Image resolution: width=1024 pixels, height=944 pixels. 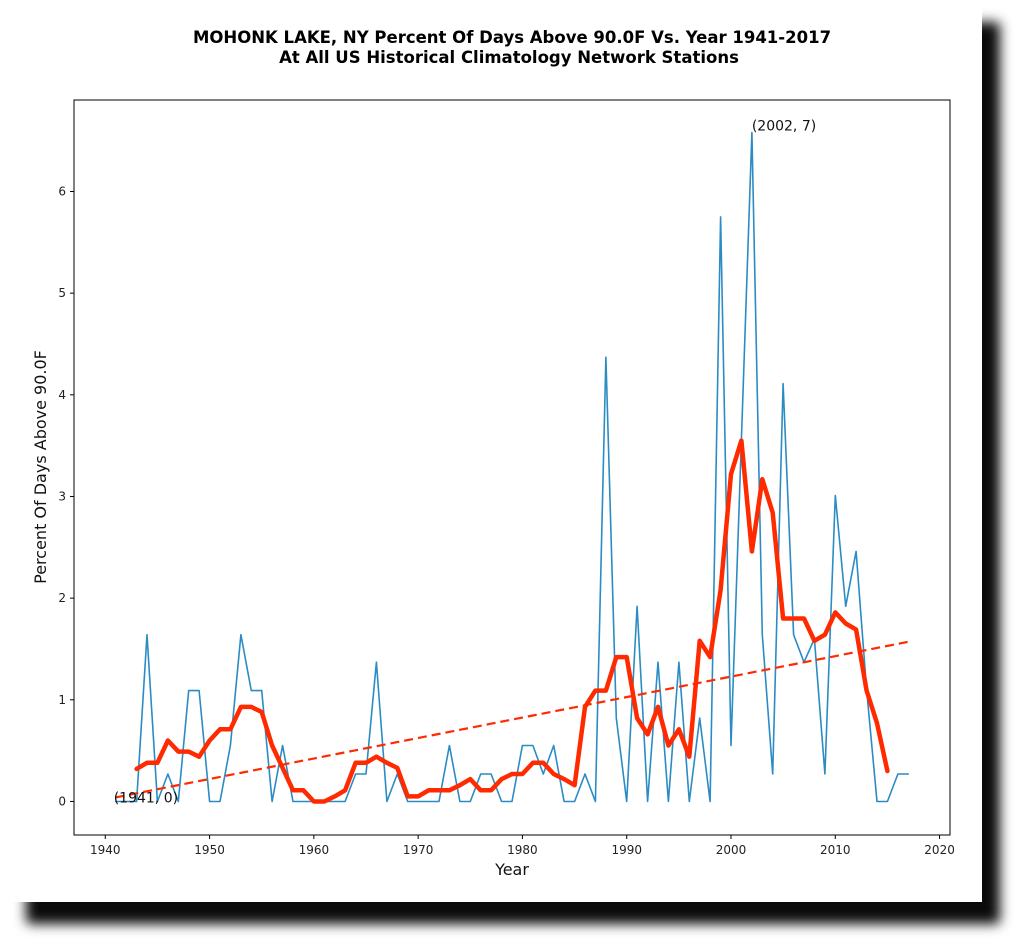 What do you see at coordinates (62, 598) in the screenshot?
I see `y-tick-label: 2` at bounding box center [62, 598].